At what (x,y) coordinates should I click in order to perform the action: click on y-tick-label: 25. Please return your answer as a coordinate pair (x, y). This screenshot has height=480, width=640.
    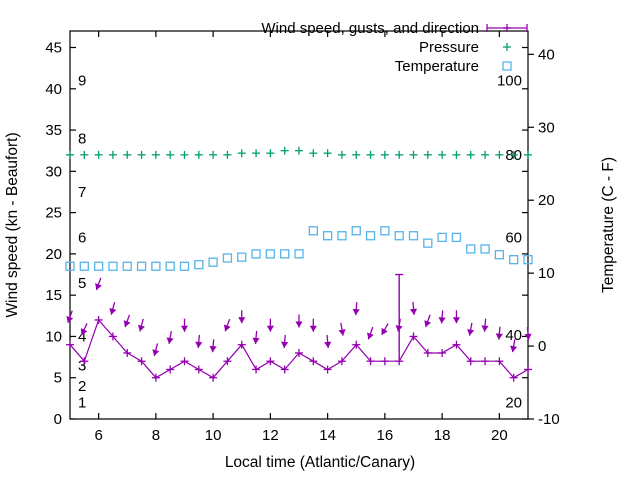
    Looking at the image, I should click on (53, 213).